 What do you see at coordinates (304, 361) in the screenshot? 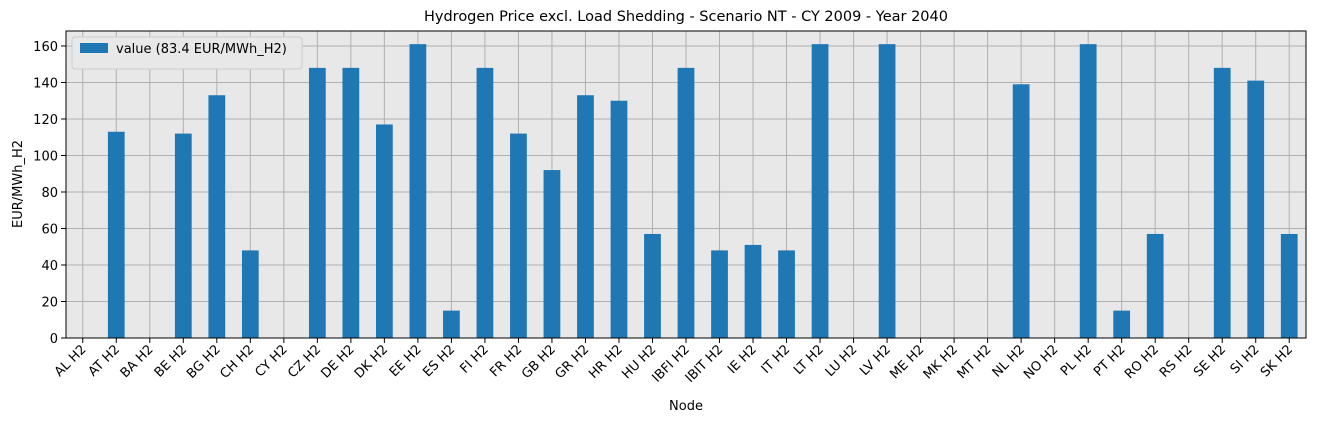
I see `x-tick-label: CZ H2` at bounding box center [304, 361].